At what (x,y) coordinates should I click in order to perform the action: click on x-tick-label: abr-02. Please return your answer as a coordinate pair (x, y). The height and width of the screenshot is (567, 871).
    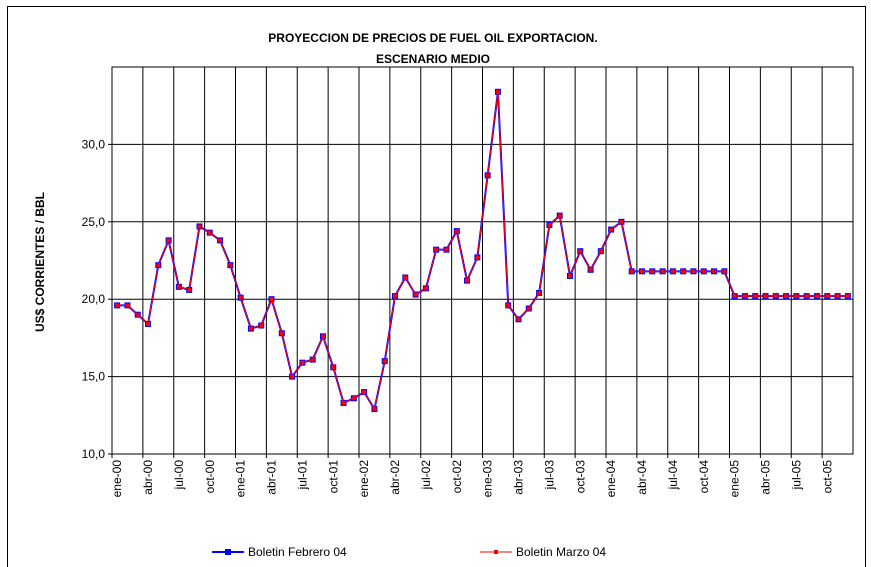
    Looking at the image, I should click on (395, 477).